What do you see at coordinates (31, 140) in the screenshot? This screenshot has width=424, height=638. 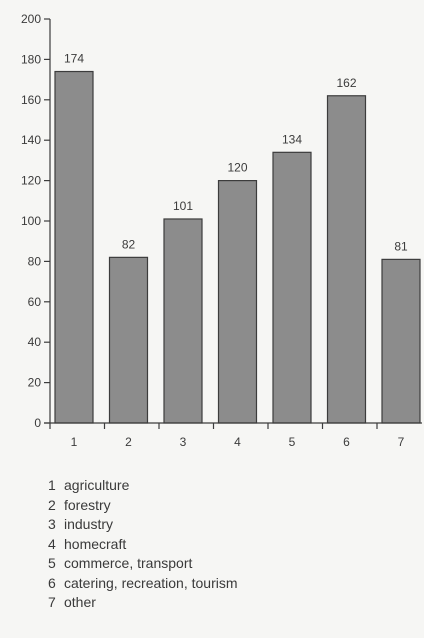 I see `y-tick-label: 140` at bounding box center [31, 140].